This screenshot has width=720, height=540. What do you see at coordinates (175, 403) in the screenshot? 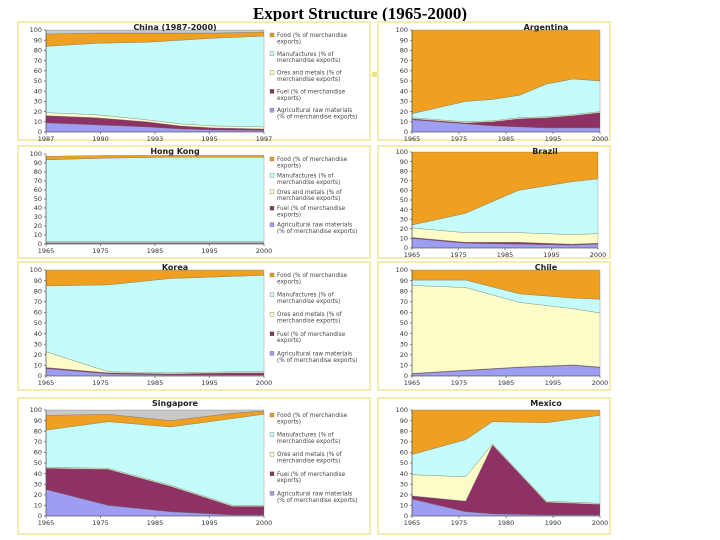
I see `panel-title: Singapore` at bounding box center [175, 403].